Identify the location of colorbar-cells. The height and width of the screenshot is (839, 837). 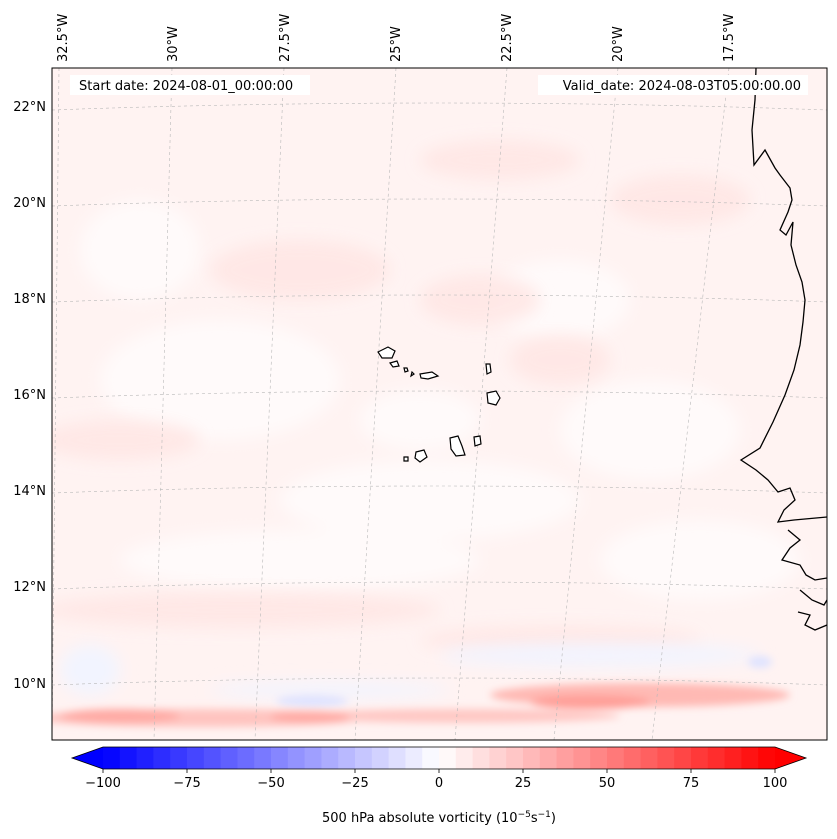
(439, 758).